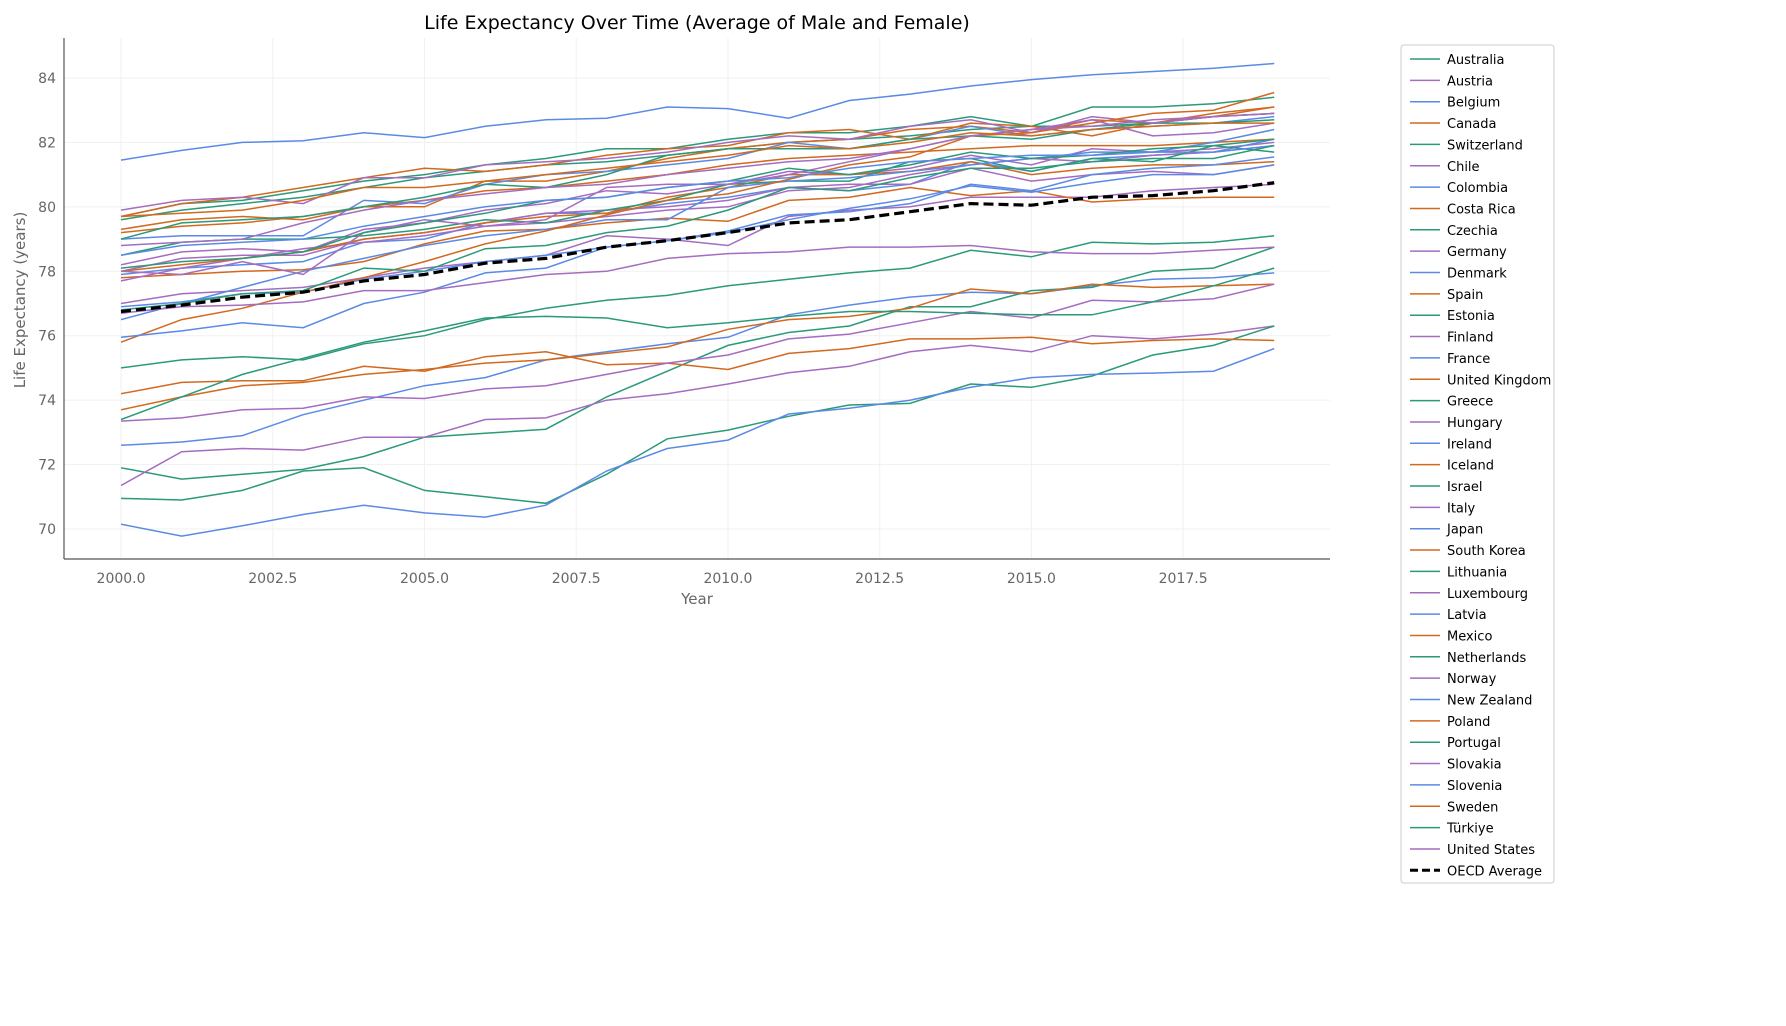  Describe the element at coordinates (1477, 188) in the screenshot. I see `legend-label: Colombia` at that location.